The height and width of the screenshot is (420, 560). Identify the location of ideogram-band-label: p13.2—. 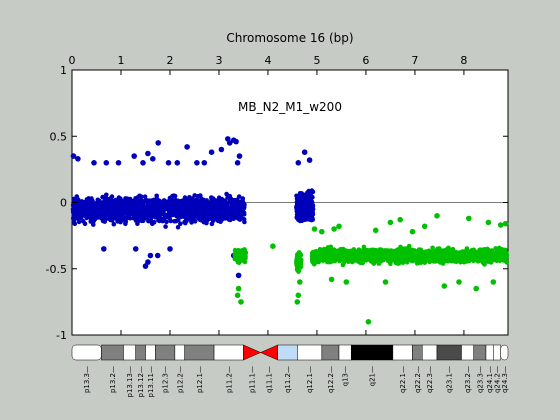
(113, 379).